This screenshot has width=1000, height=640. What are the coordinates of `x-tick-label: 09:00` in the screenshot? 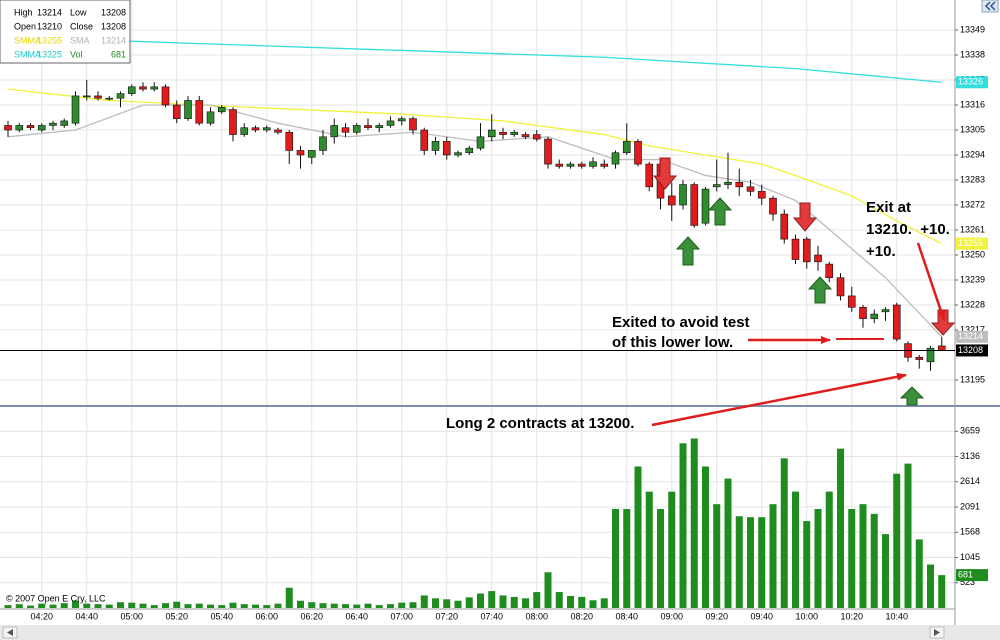 It's located at (671, 616).